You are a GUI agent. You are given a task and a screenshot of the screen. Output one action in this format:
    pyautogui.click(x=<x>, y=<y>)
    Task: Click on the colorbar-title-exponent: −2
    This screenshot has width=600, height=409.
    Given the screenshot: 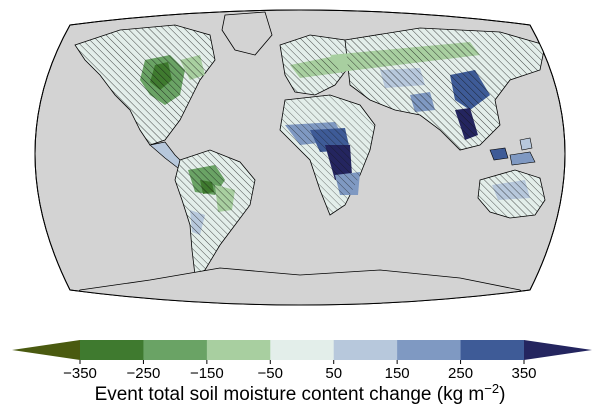 What is the action you would take?
    pyautogui.click(x=491, y=388)
    